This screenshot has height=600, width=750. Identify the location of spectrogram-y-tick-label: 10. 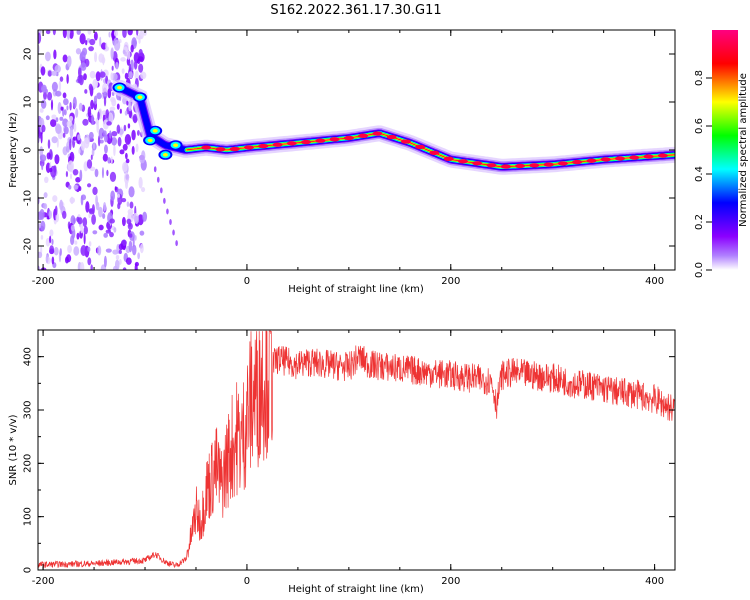
(28, 102).